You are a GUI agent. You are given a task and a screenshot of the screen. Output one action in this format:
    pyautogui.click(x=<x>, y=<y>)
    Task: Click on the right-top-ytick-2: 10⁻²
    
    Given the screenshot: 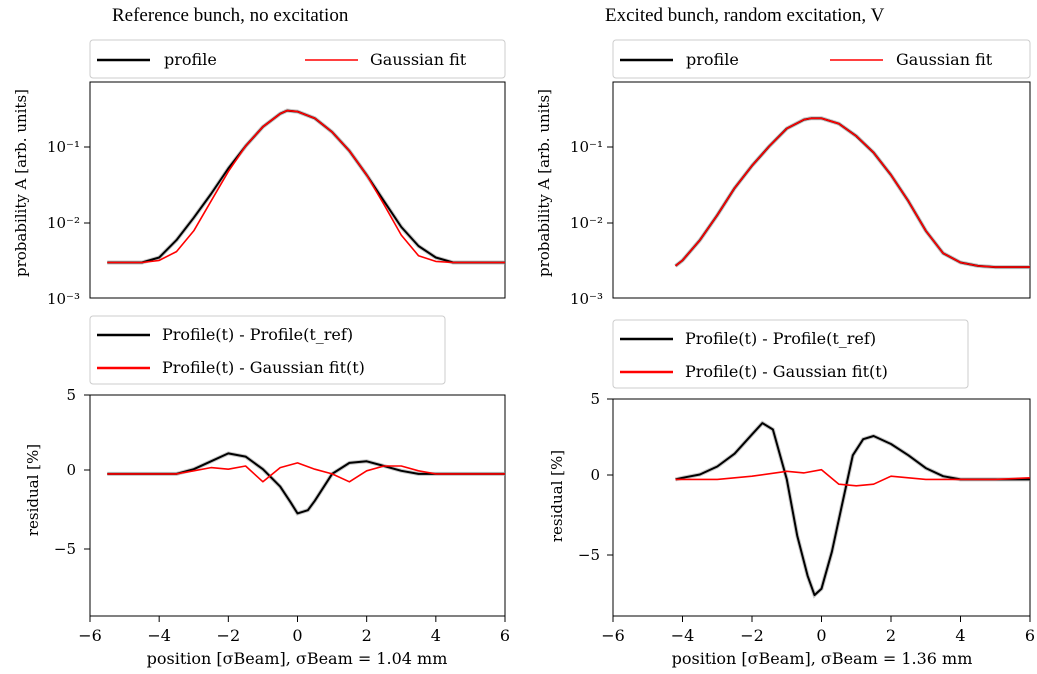 What is the action you would take?
    pyautogui.click(x=586, y=223)
    